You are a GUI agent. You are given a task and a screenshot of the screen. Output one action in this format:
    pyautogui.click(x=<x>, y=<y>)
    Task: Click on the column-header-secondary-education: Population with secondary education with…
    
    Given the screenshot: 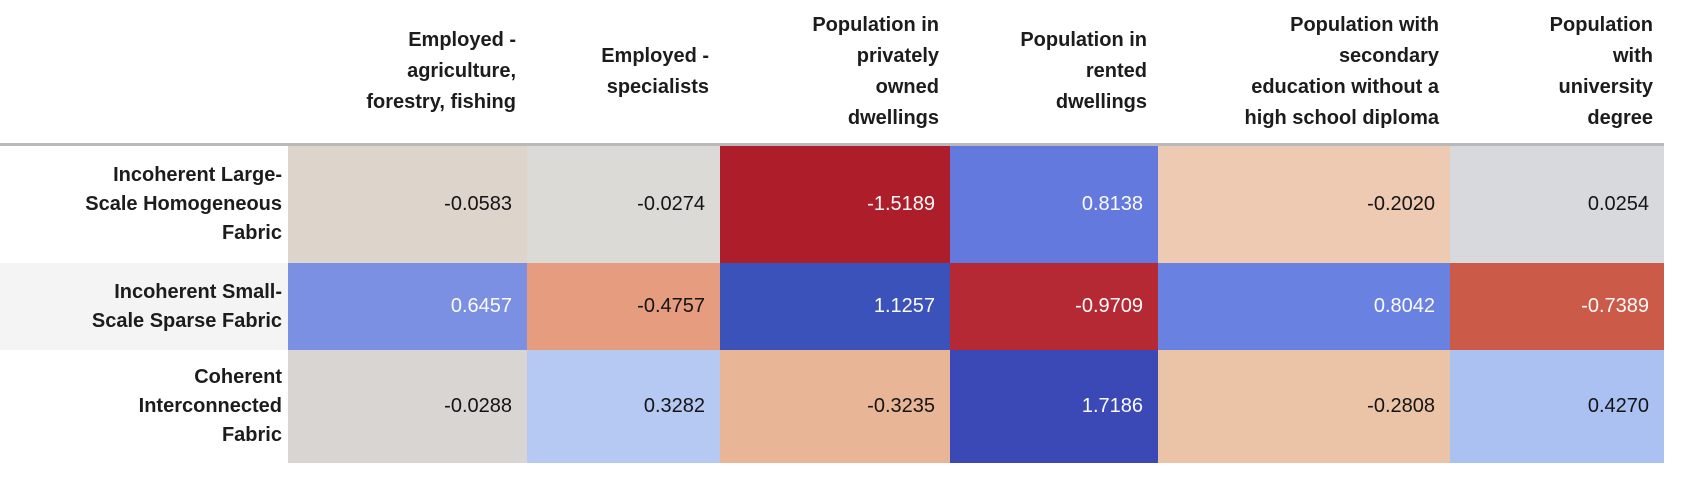 What is the action you would take?
    pyautogui.click(x=1341, y=71)
    